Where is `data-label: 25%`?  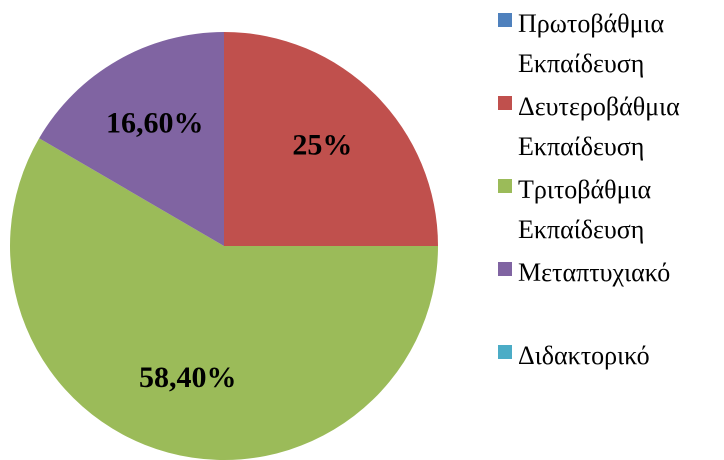 data-label: 25% is located at coordinates (322, 145).